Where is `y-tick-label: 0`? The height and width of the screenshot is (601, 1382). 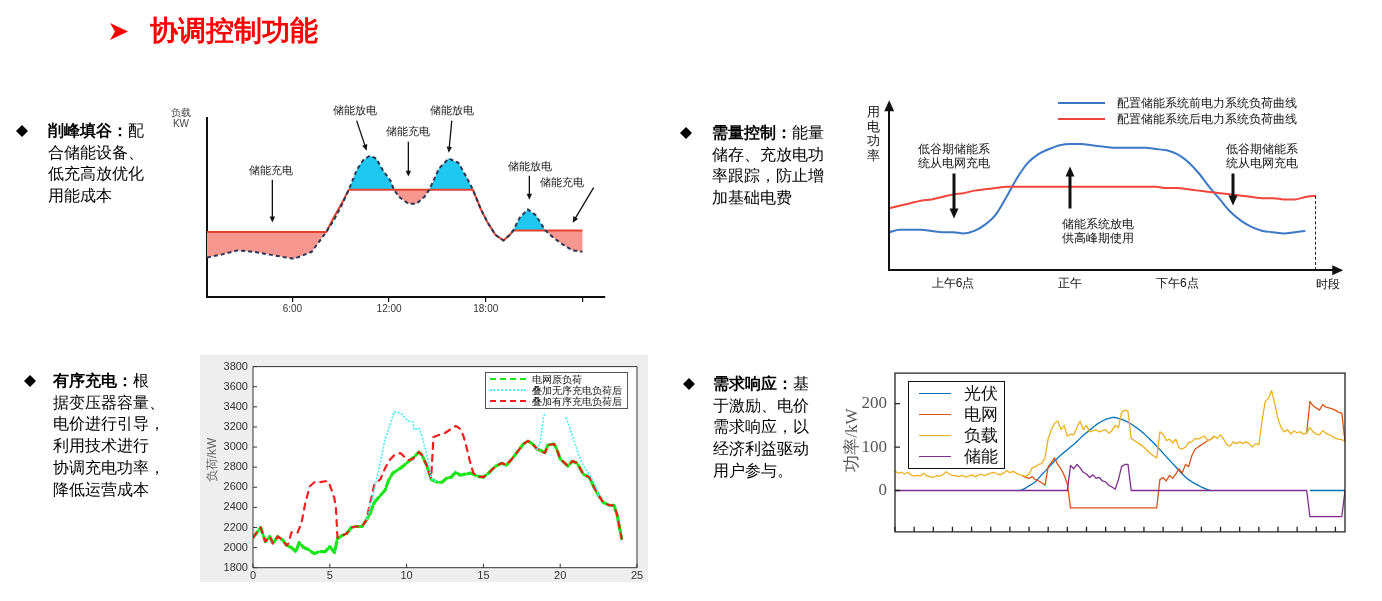 y-tick-label: 0 is located at coordinates (882, 489).